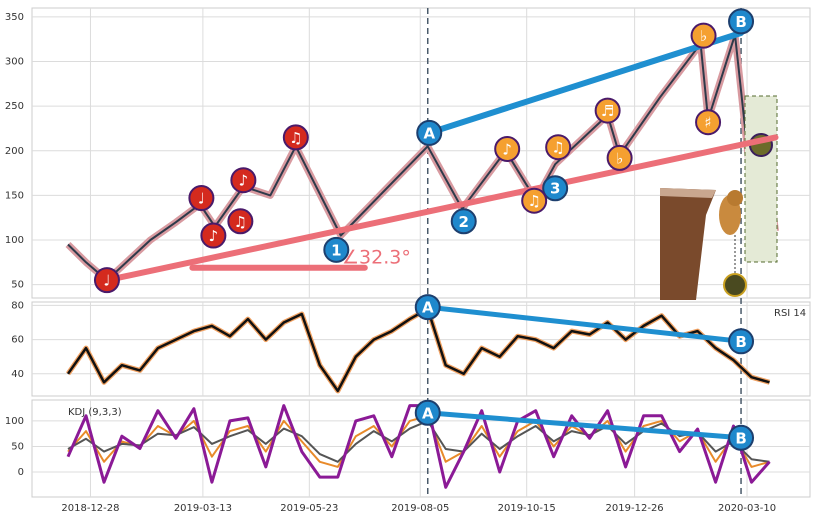 This screenshot has width=819, height=520. I want to click on badge, so click(735, 285).